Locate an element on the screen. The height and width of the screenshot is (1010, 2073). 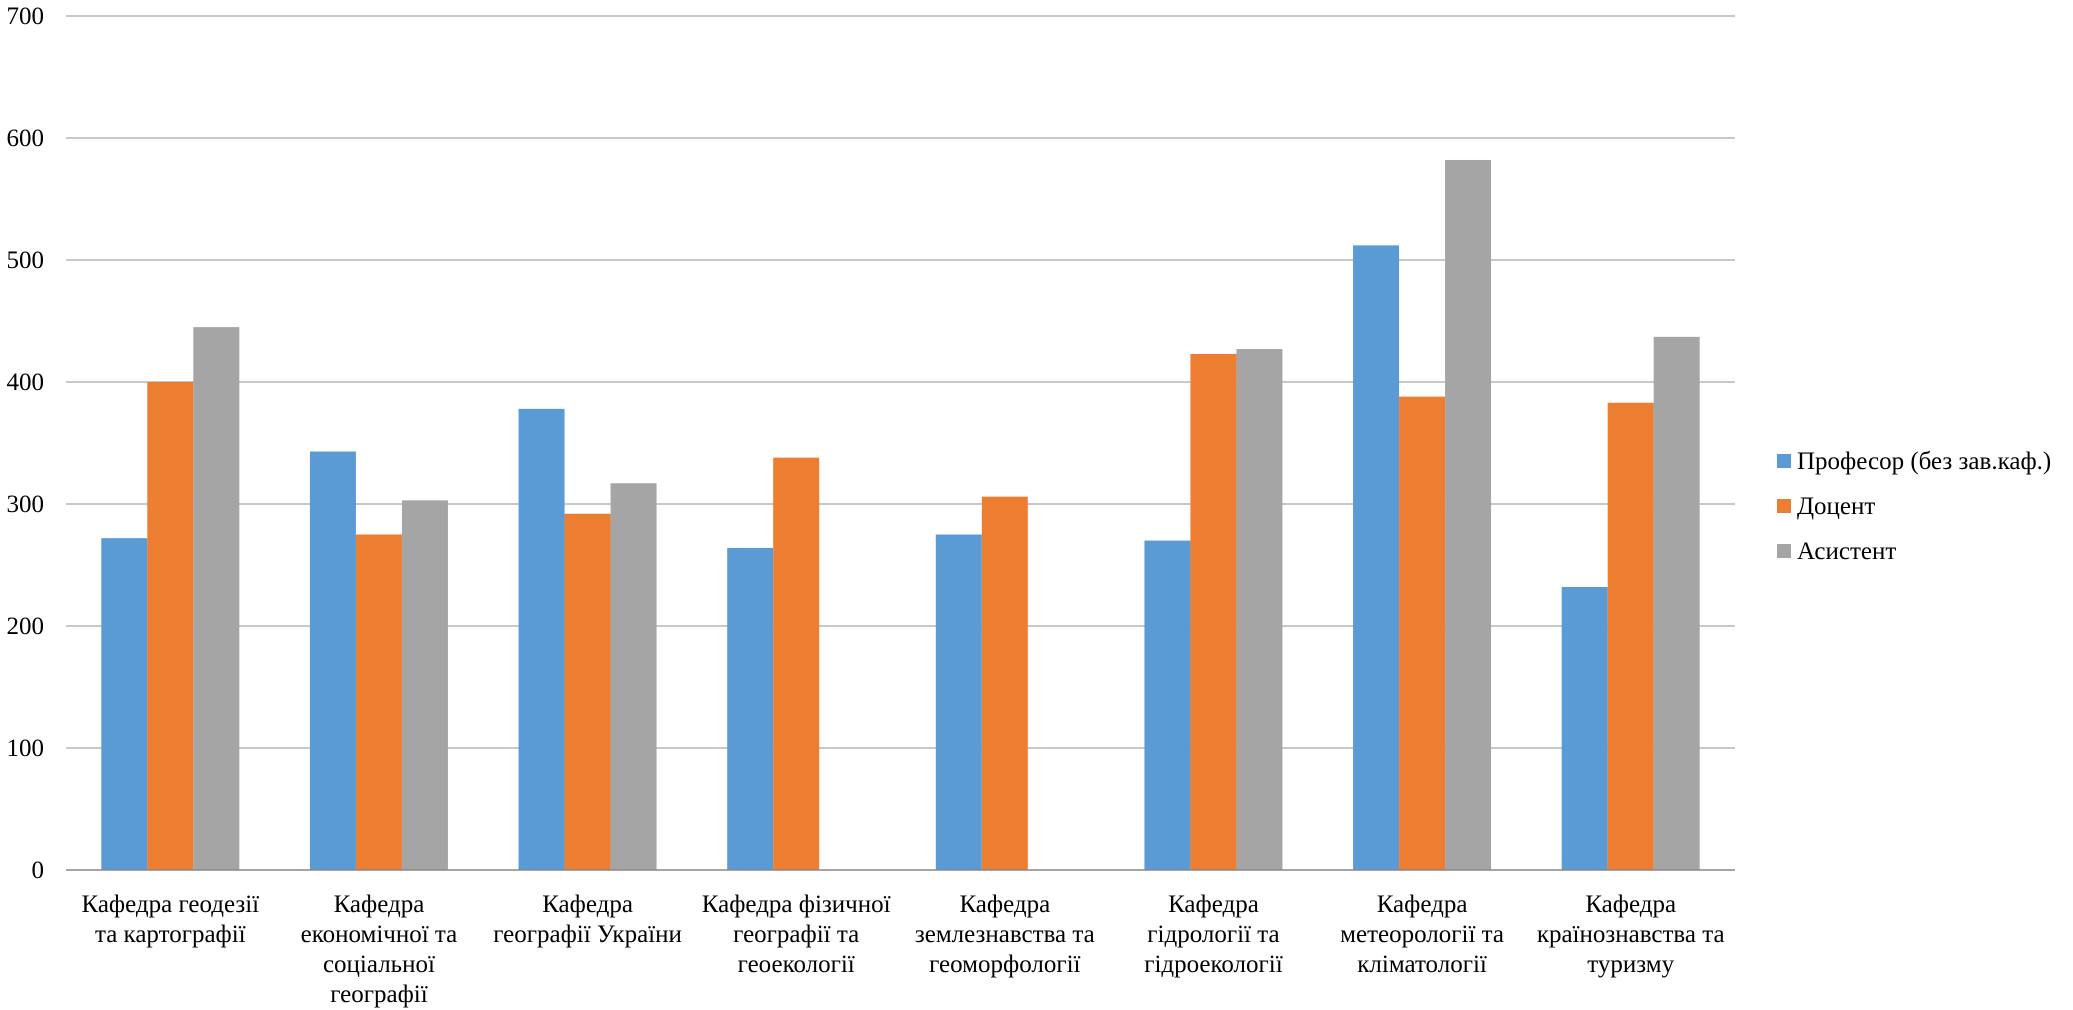
x-category-label-line: гідроекології is located at coordinates (1213, 964).